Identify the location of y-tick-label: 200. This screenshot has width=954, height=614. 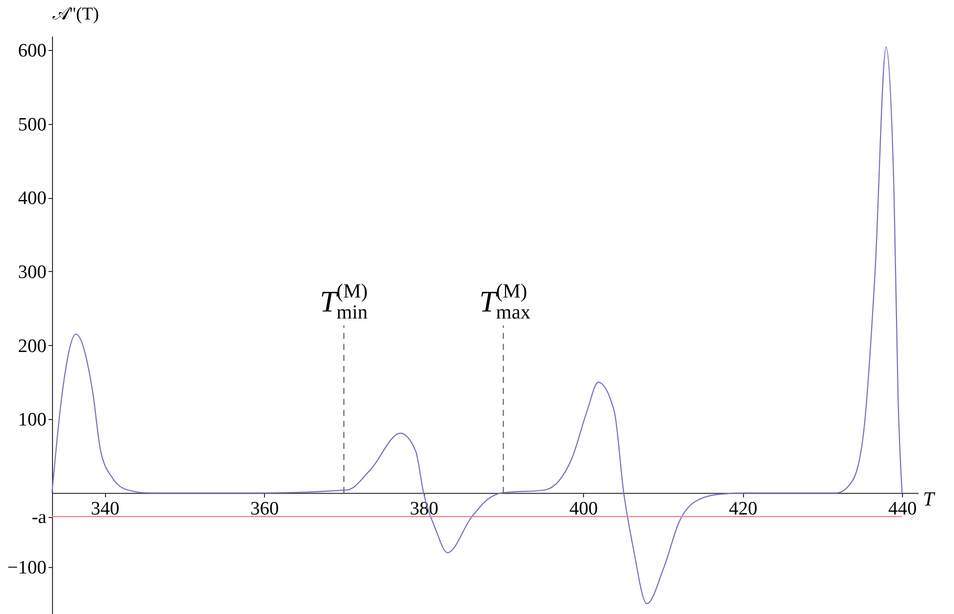
(32, 346).